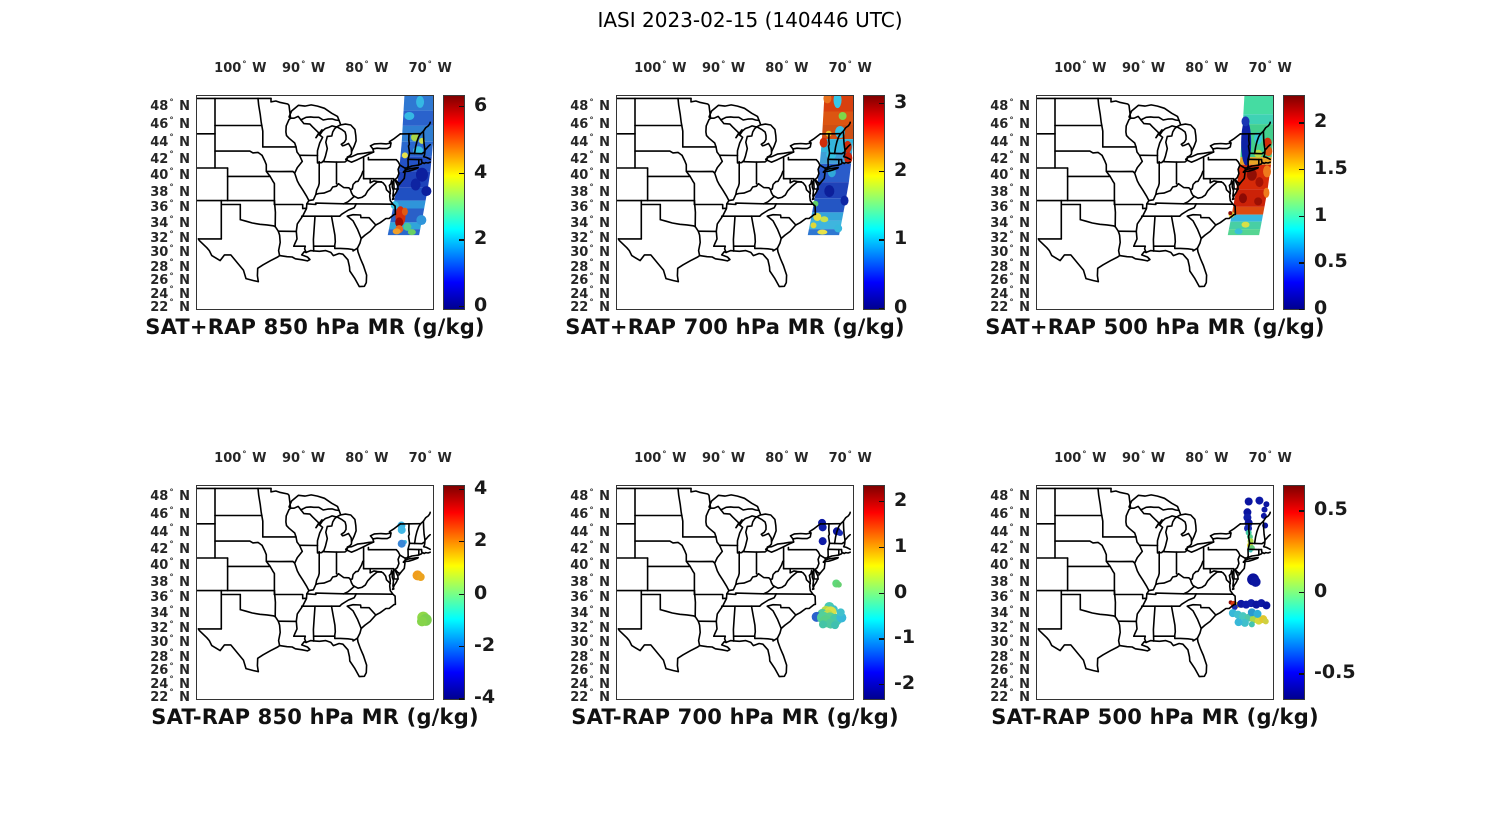  What do you see at coordinates (170, 306) in the screenshot?
I see `lat-tick-label: 22° N` at bounding box center [170, 306].